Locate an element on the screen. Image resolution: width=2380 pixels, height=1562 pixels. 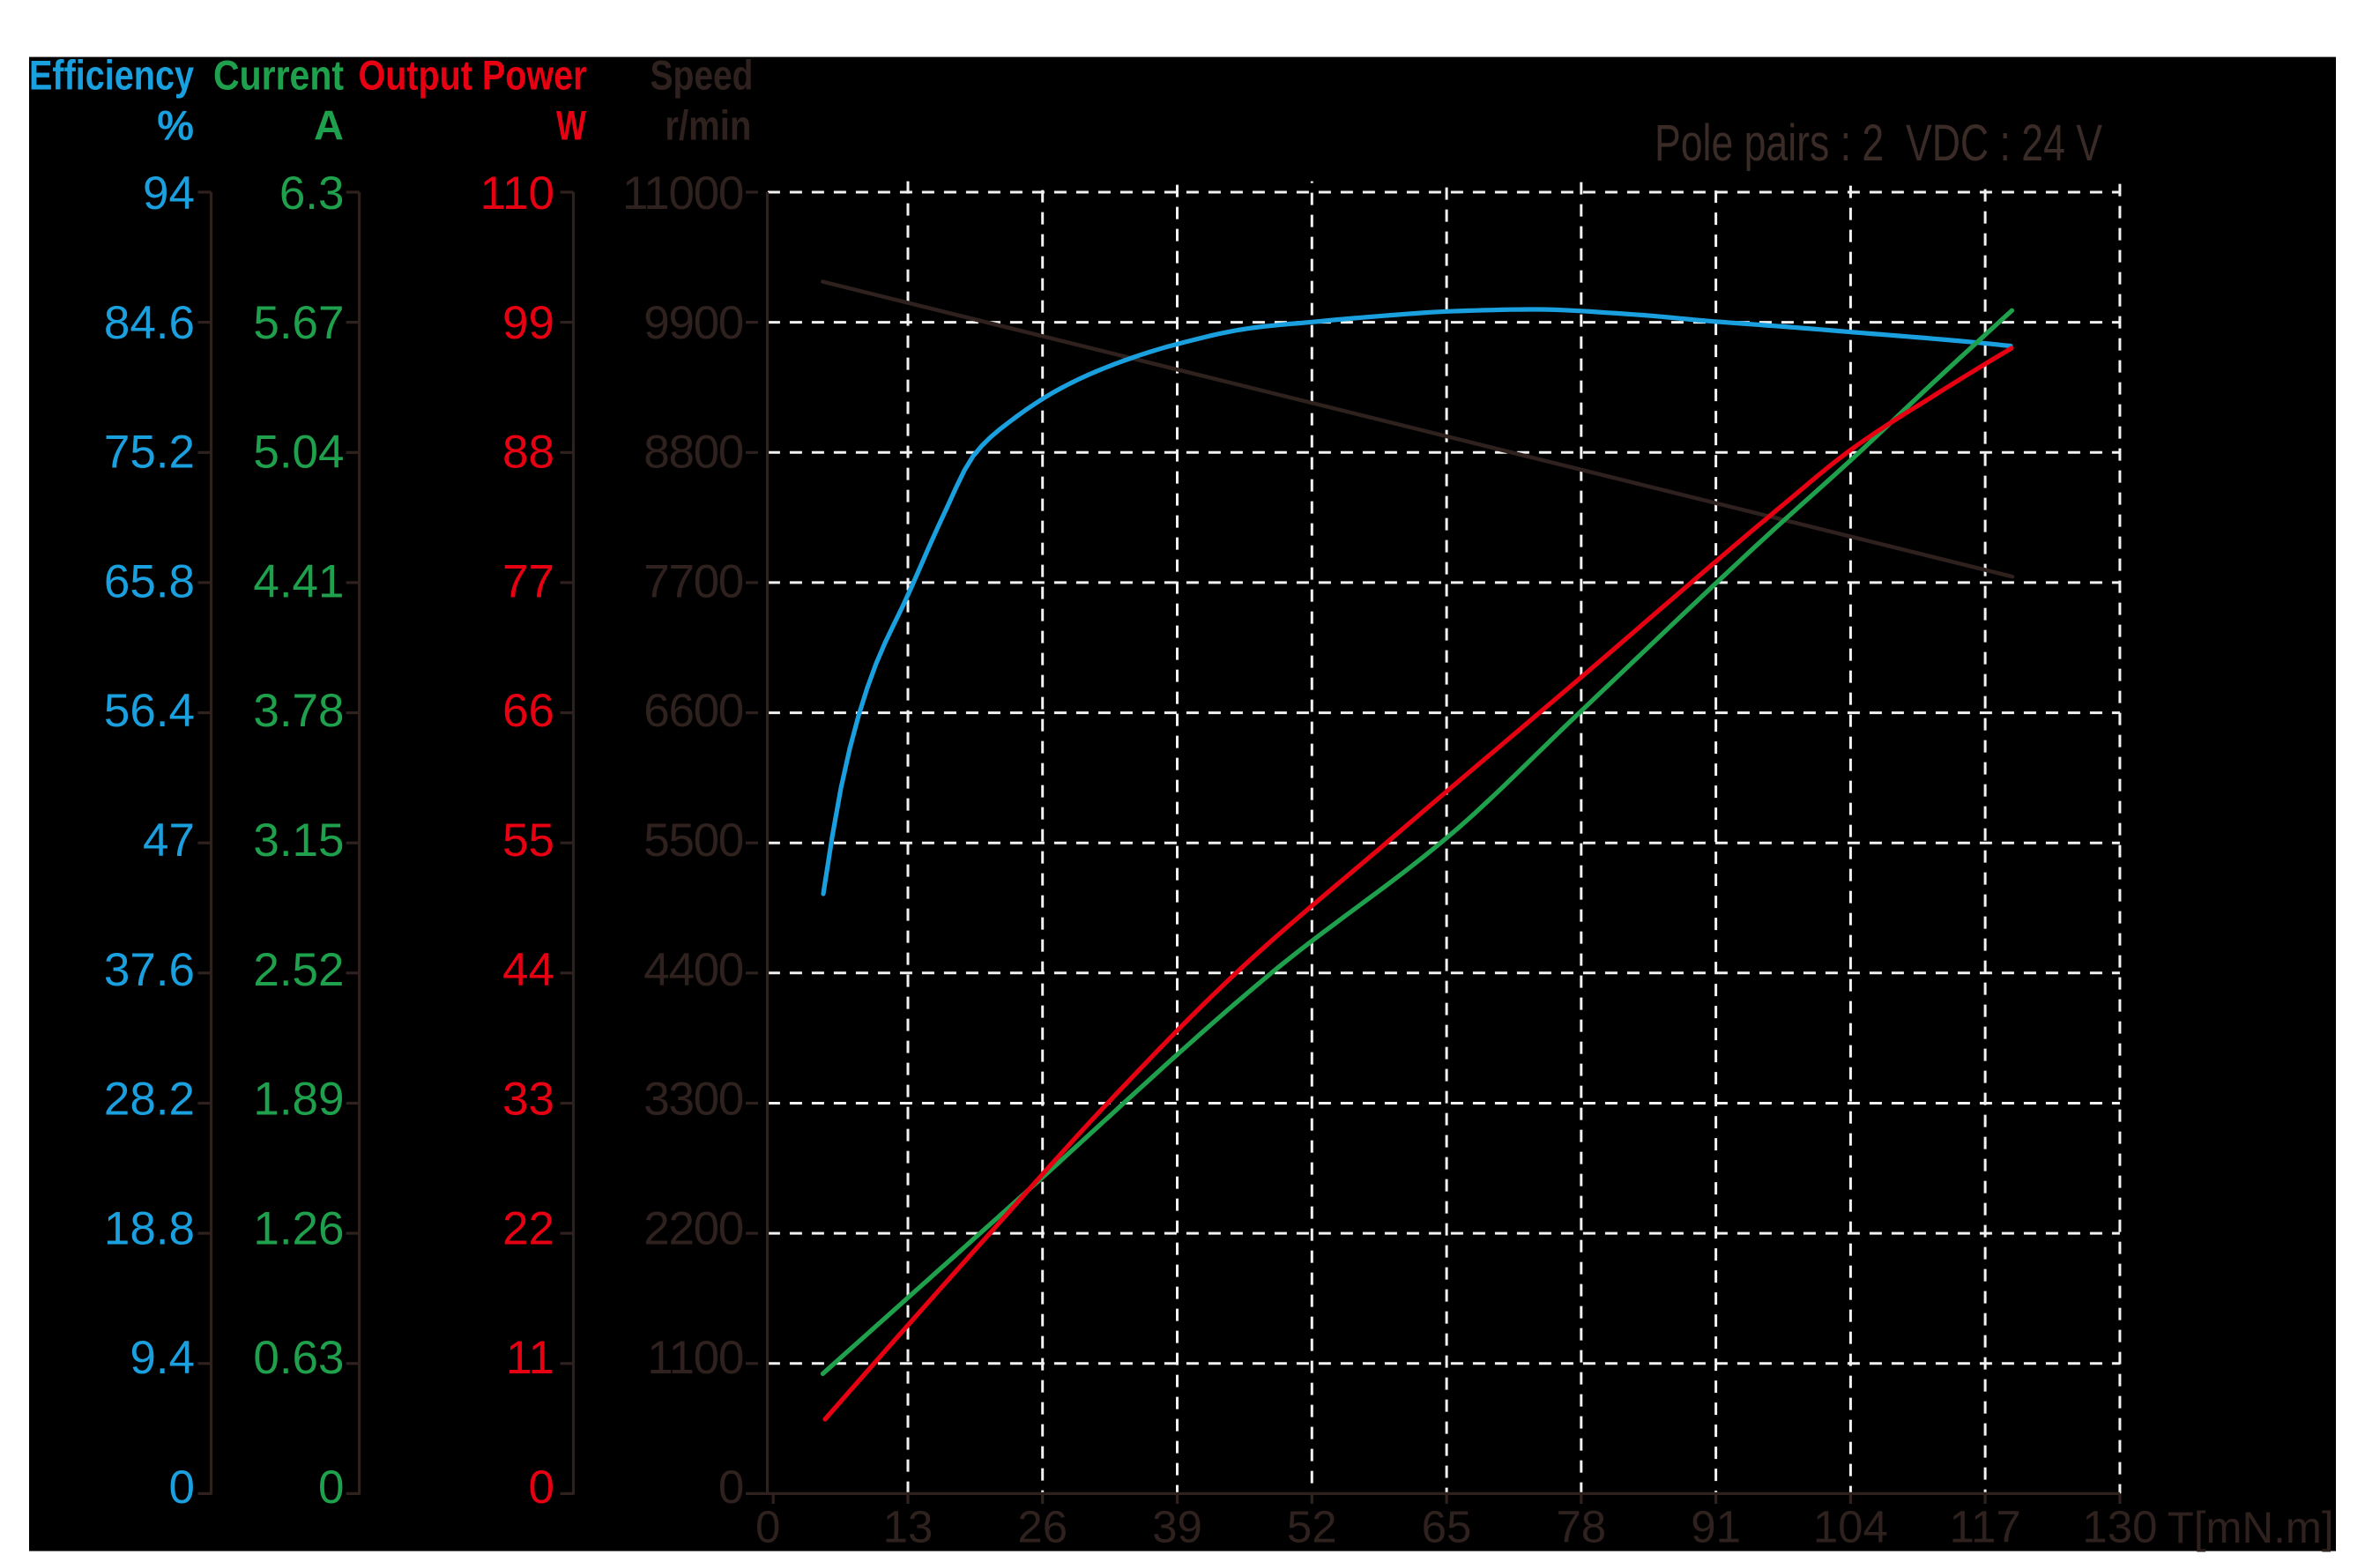
svg-text: 8800 is located at coordinates (693, 453).